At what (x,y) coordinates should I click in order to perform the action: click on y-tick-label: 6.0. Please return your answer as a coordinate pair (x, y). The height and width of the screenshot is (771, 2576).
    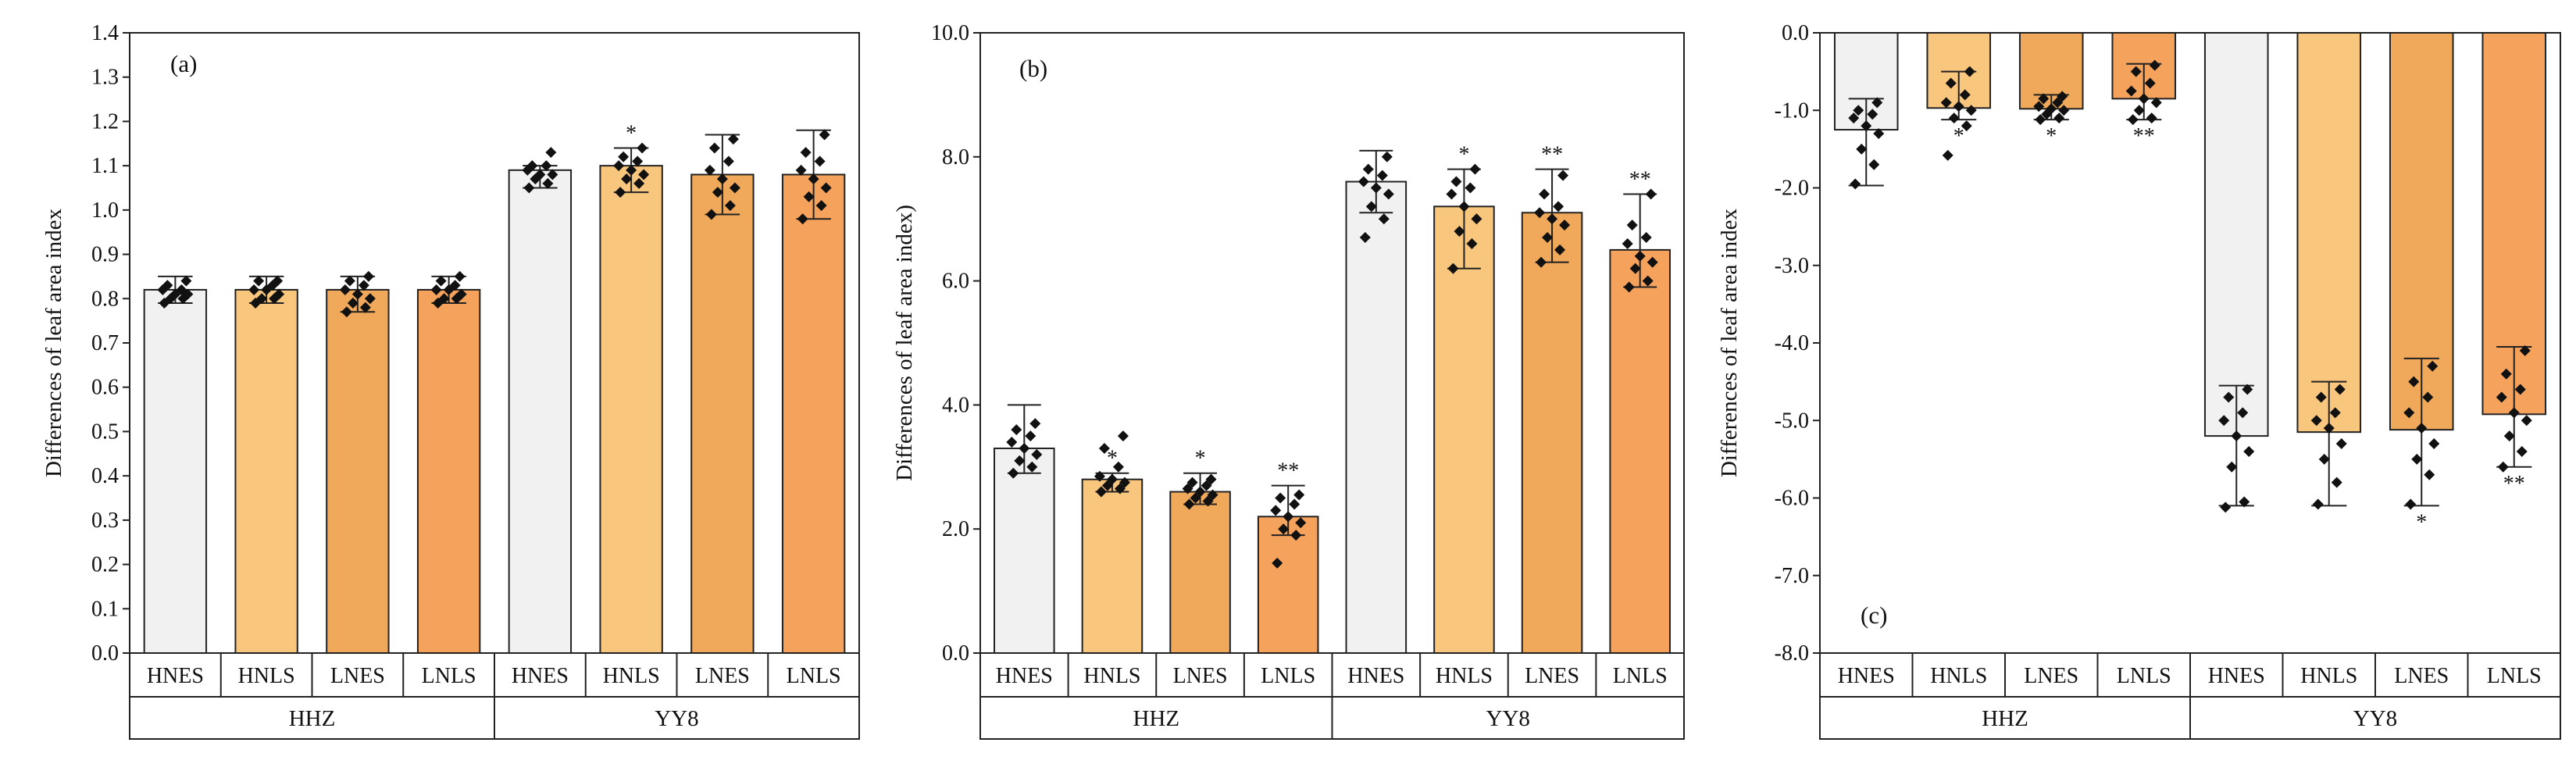
    Looking at the image, I should click on (955, 281).